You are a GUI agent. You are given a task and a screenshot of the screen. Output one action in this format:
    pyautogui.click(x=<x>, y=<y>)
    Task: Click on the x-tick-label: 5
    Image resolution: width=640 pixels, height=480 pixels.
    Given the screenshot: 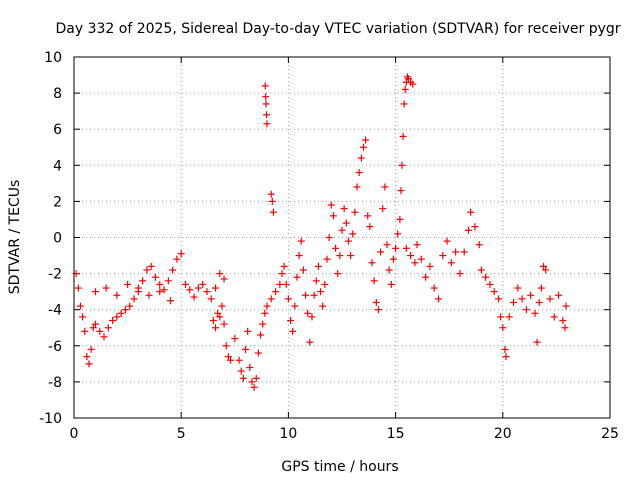 What is the action you would take?
    pyautogui.click(x=181, y=434)
    